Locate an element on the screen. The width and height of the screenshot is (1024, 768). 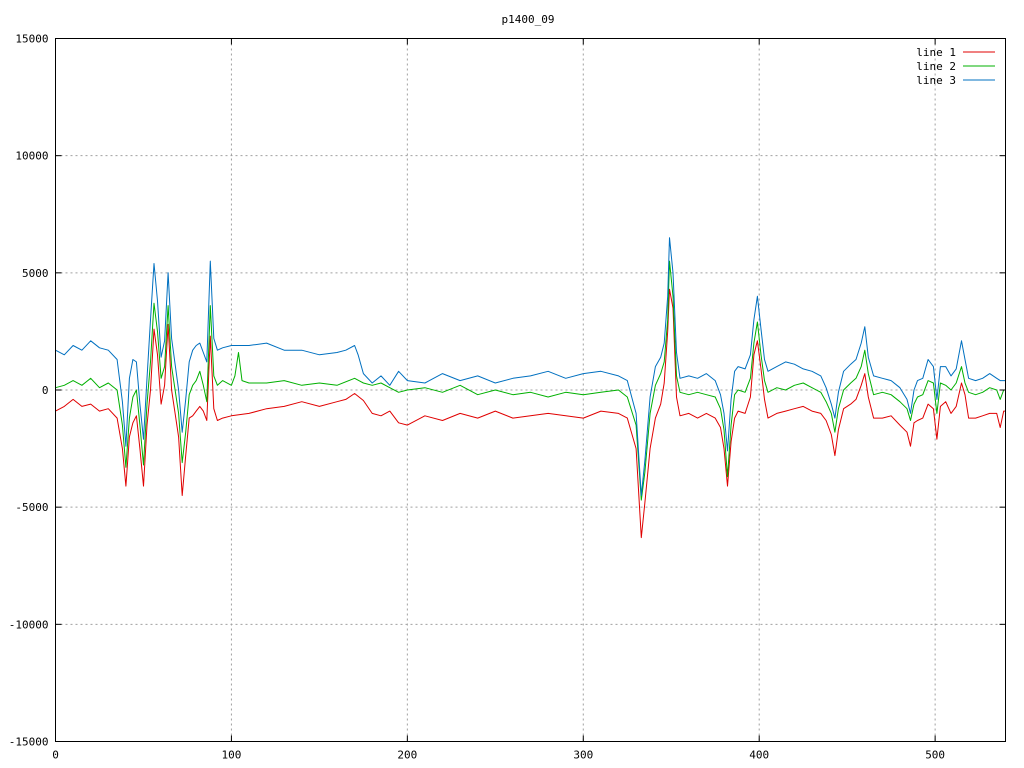
x-tick-label: 500 is located at coordinates (935, 755).